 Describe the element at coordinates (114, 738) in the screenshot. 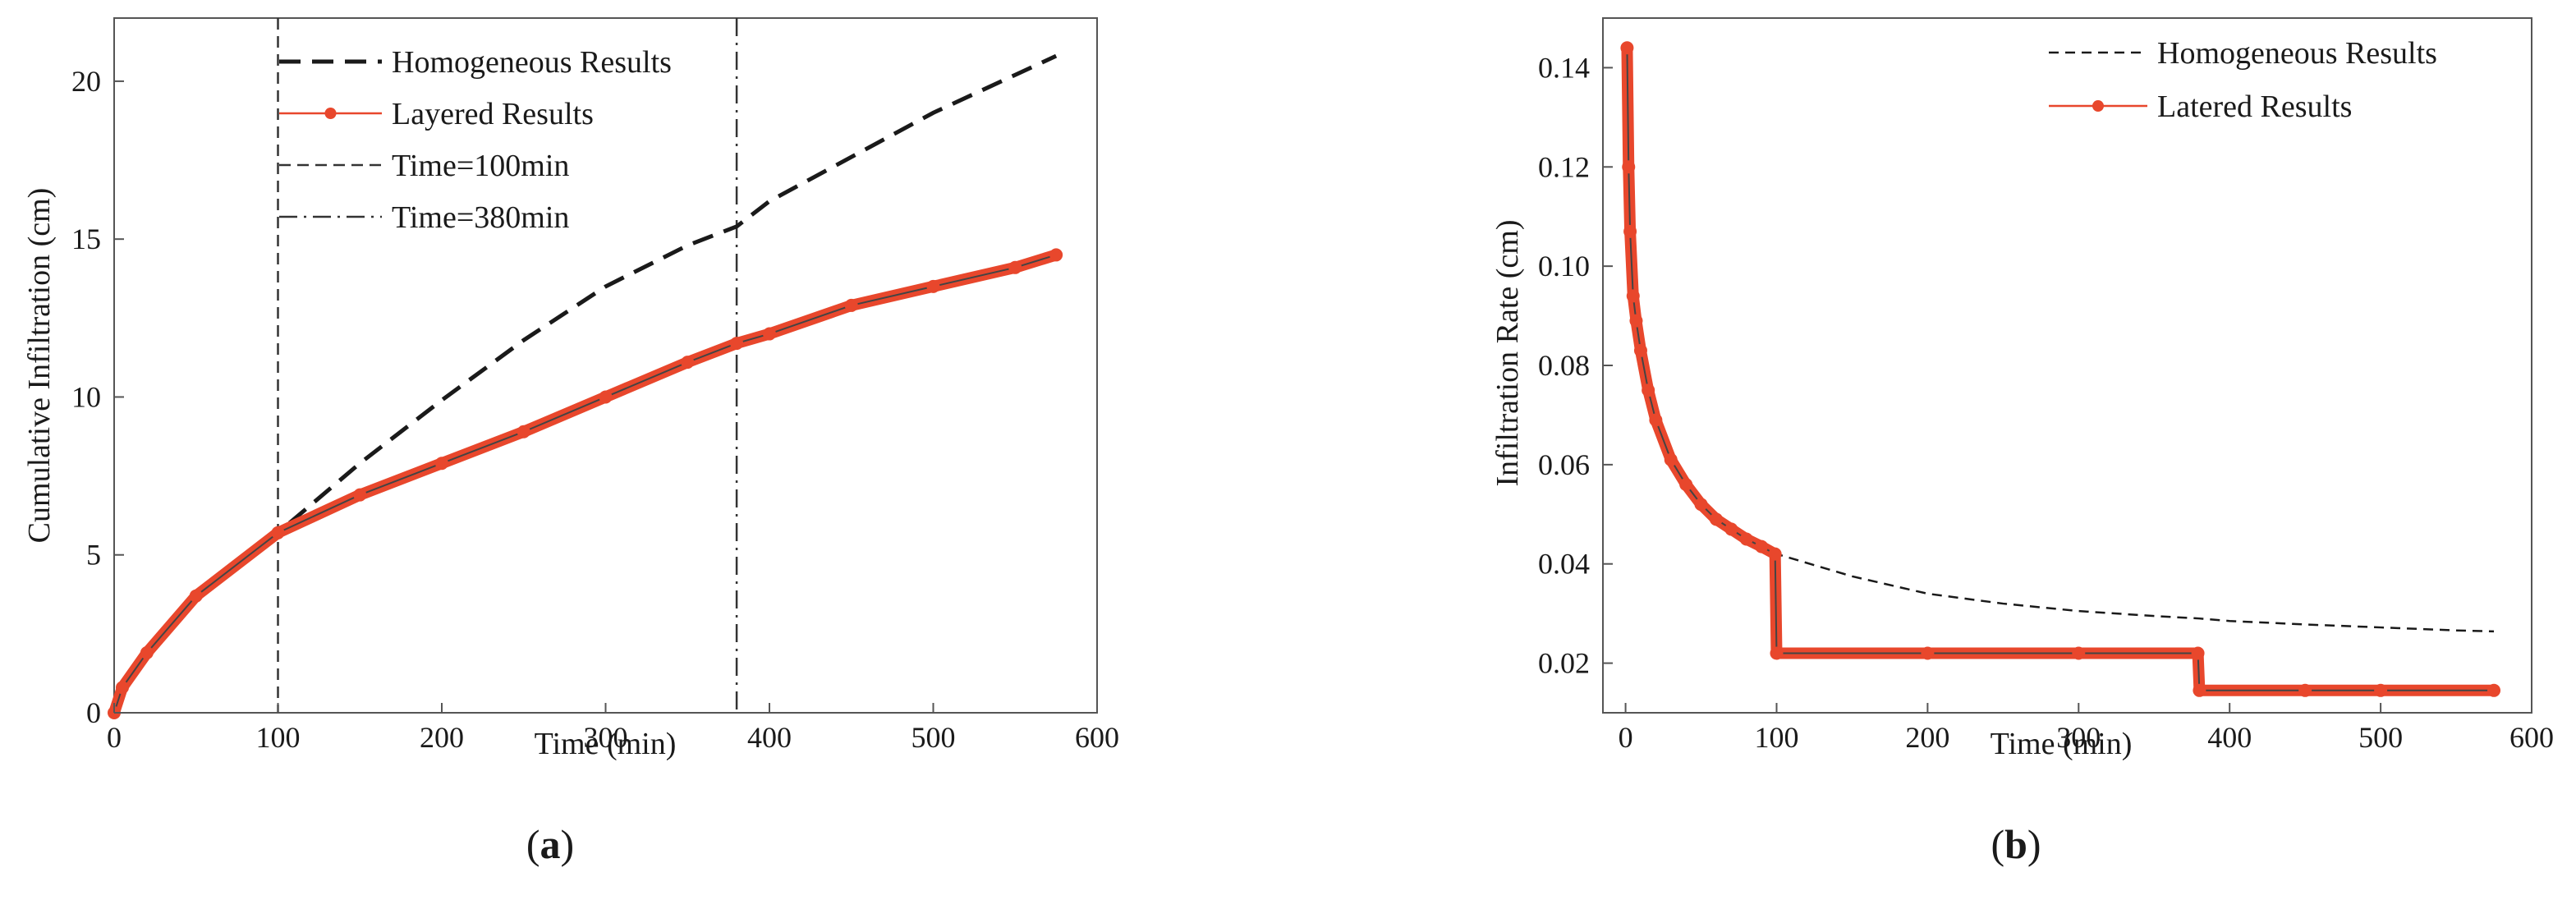

I see `a-x-tick-label: 0` at that location.